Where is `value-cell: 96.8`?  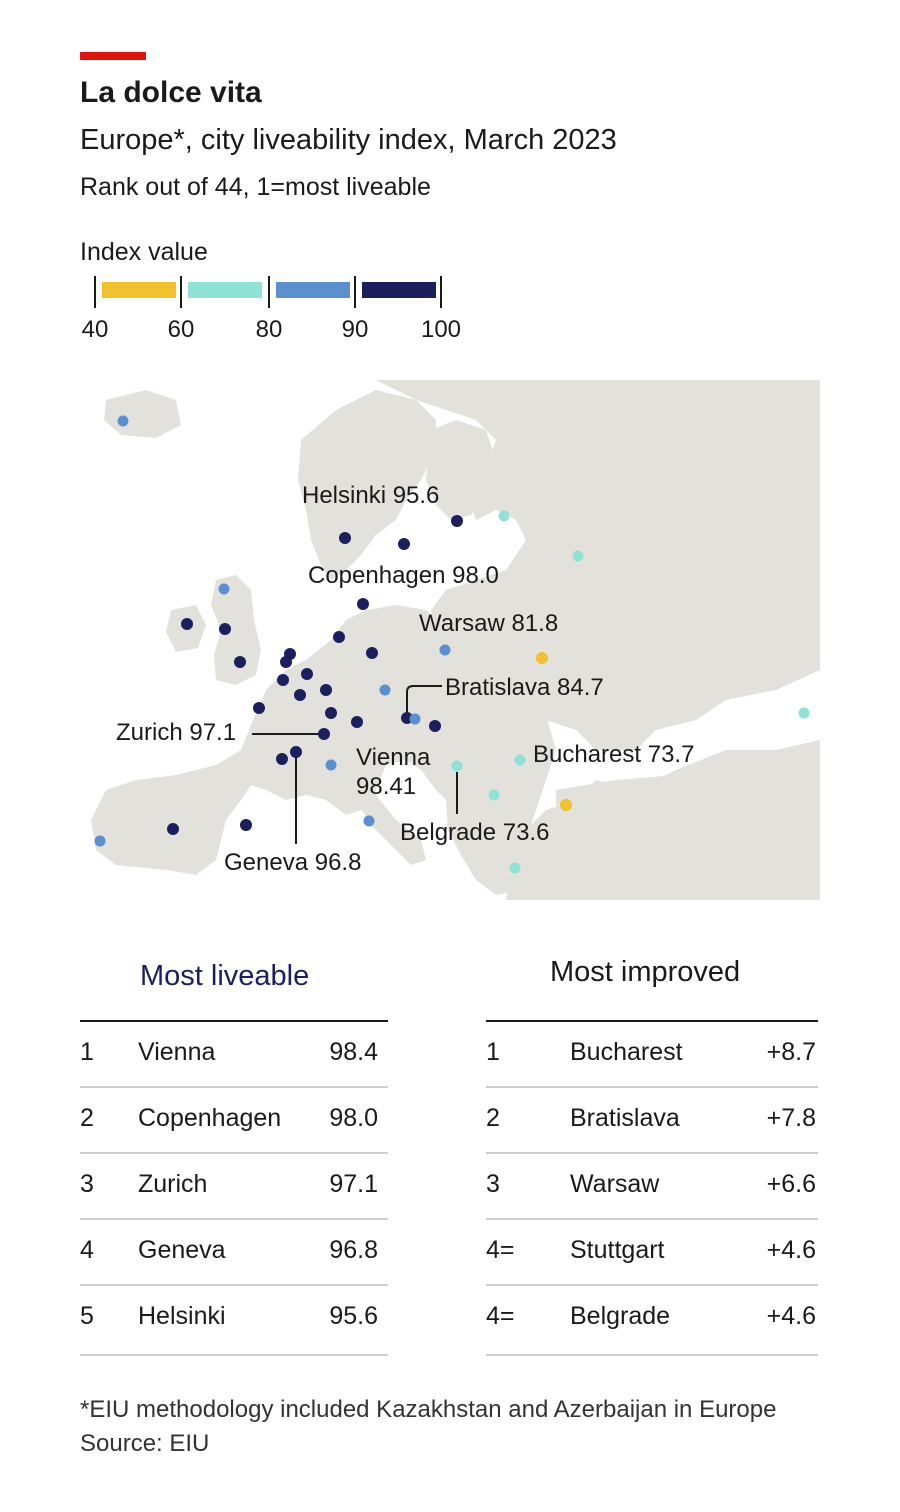 value-cell: 96.8 is located at coordinates (353, 1250).